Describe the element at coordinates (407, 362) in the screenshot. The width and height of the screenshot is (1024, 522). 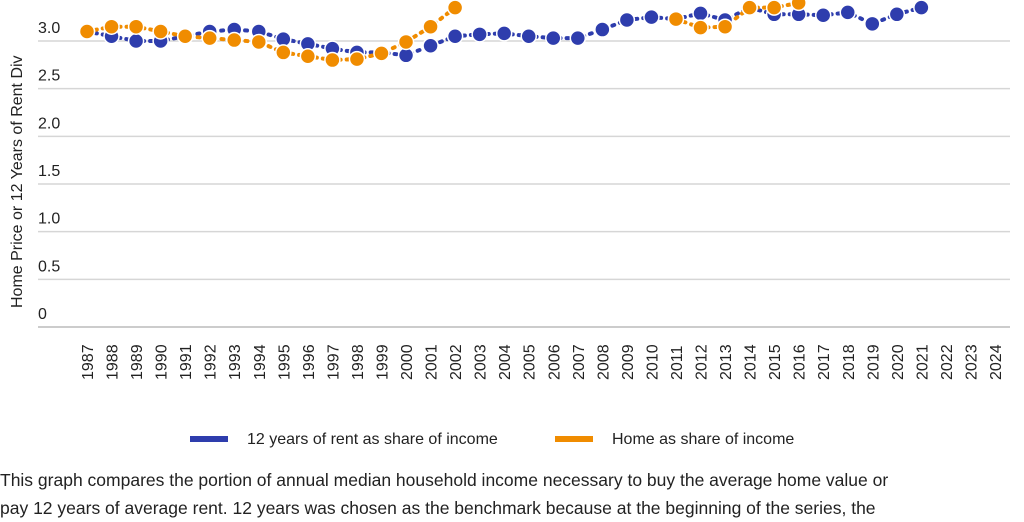
I see `x-tick-label: 2000` at that location.